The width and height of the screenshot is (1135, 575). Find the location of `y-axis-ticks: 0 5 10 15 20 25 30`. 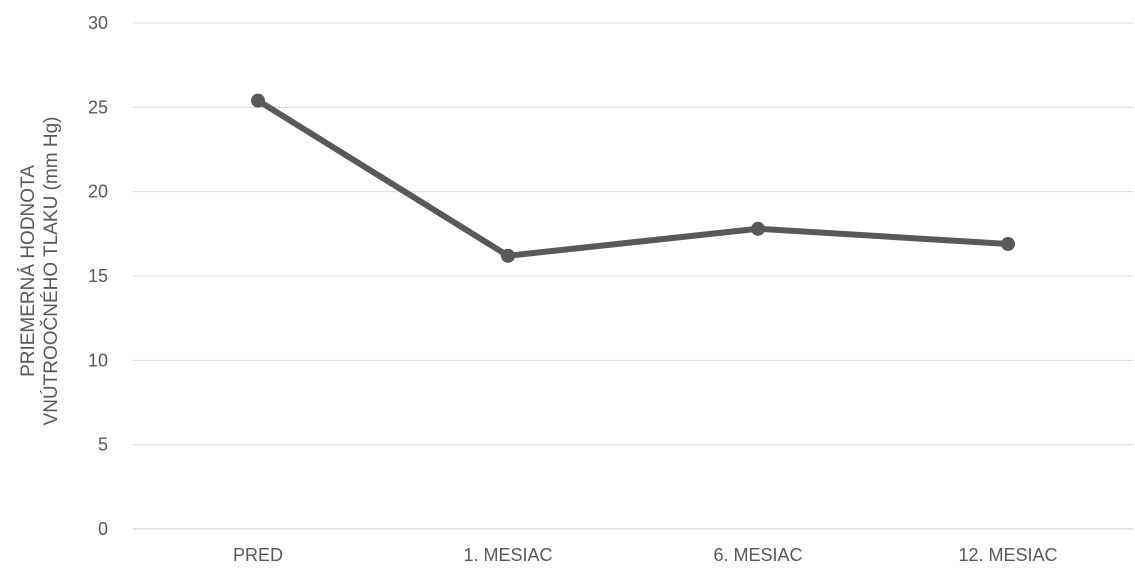

y-axis-ticks: 0 5 10 15 20 25 30 is located at coordinates (98, 276).